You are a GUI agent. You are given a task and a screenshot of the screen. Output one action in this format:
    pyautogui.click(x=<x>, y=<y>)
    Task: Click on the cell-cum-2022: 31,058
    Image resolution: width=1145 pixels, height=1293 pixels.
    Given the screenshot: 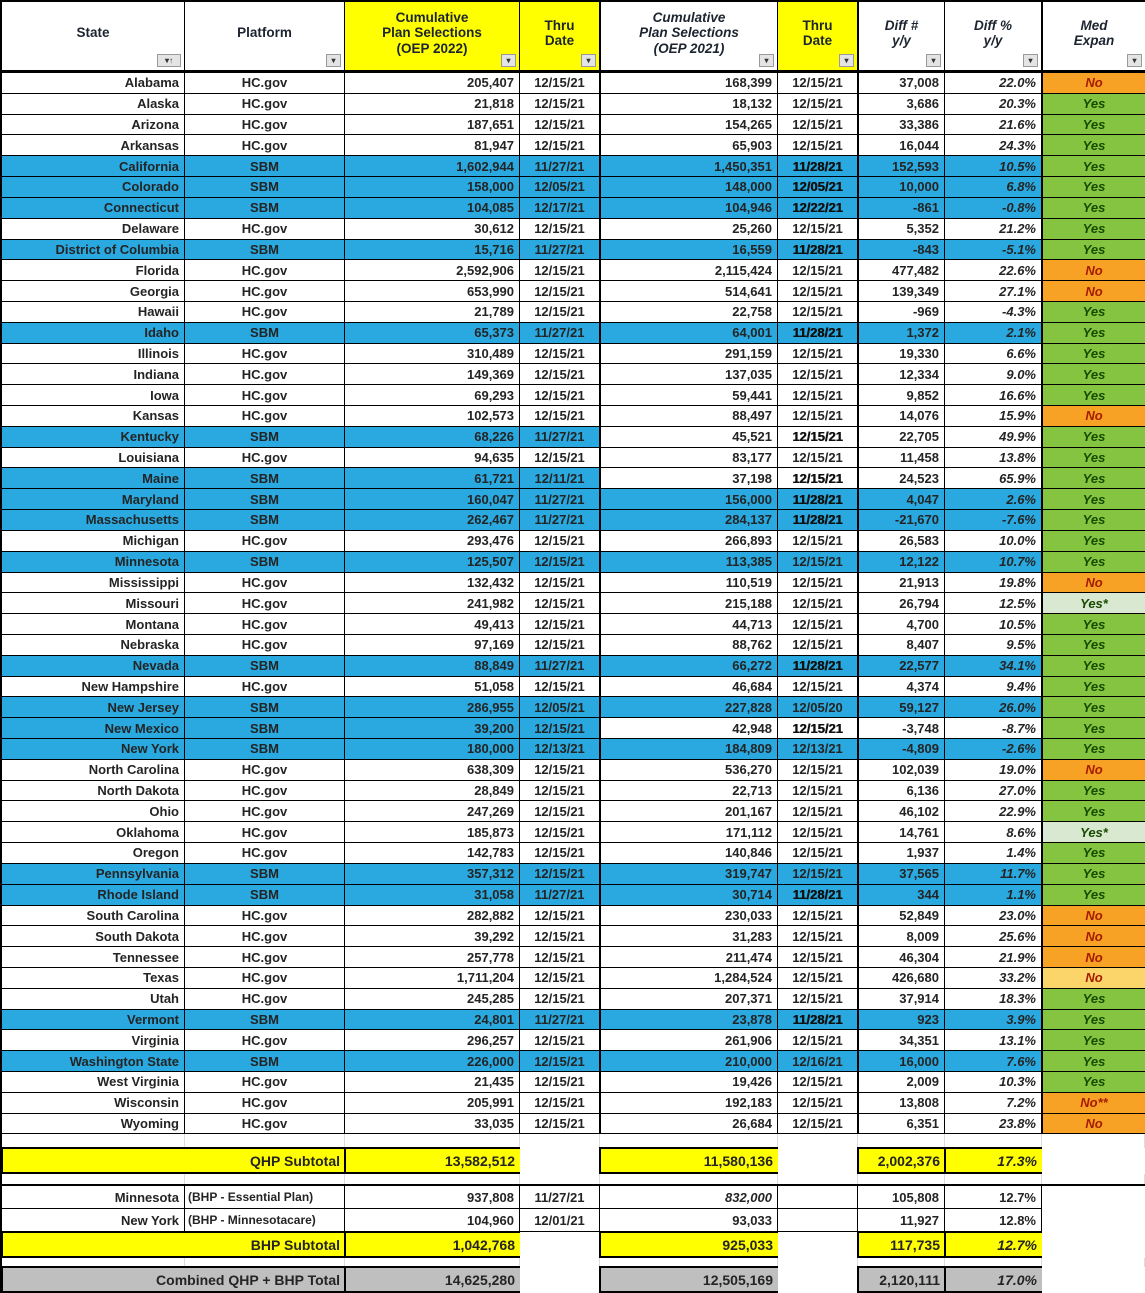 What is the action you would take?
    pyautogui.click(x=432, y=894)
    